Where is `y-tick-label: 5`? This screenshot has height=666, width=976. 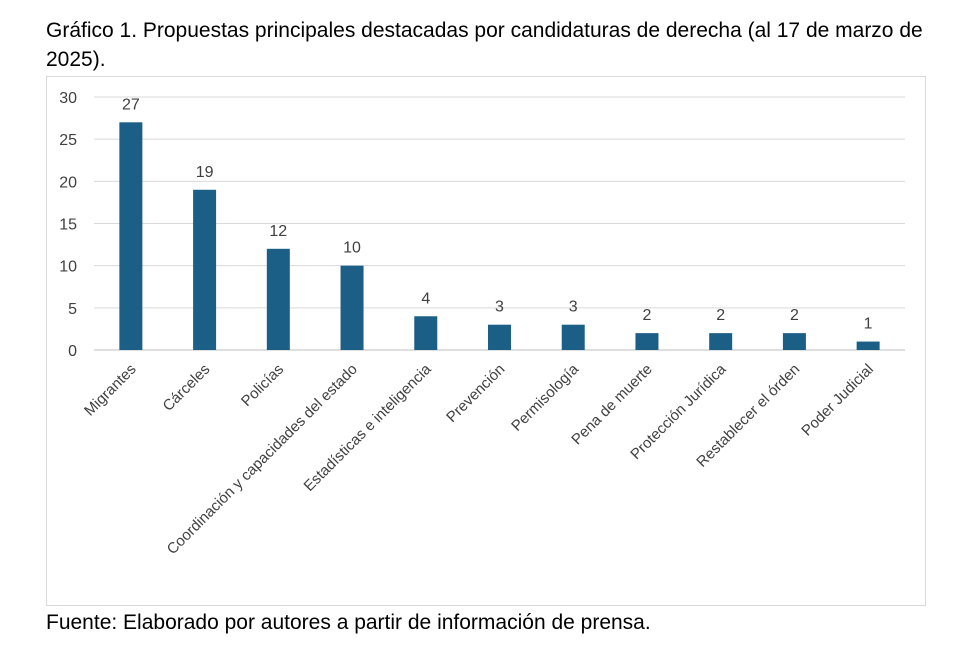 y-tick-label: 5 is located at coordinates (72, 309).